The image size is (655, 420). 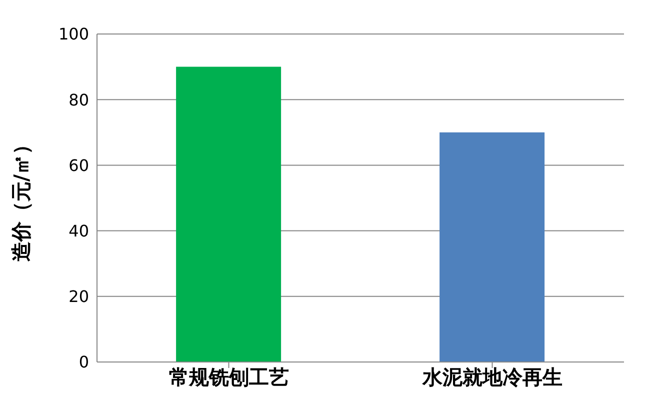 I want to click on y-tick-label: 60, so click(x=78, y=165).